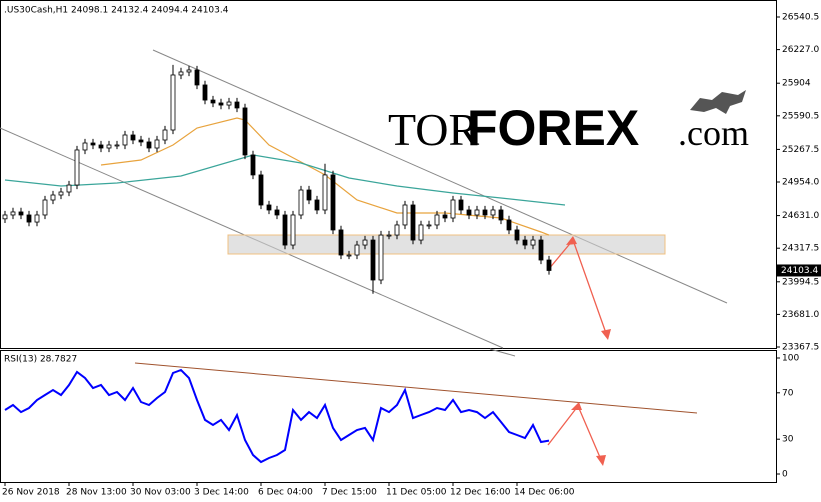 Image resolution: width=821 pixels, height=502 pixels. What do you see at coordinates (800, 249) in the screenshot?
I see `y-tick-label: 24317.5` at bounding box center [800, 249].